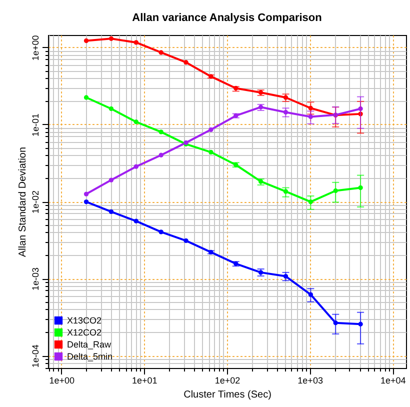 The image size is (410, 407). I want to click on chart-title: Allan variance Analysis Comparison, so click(227, 18).